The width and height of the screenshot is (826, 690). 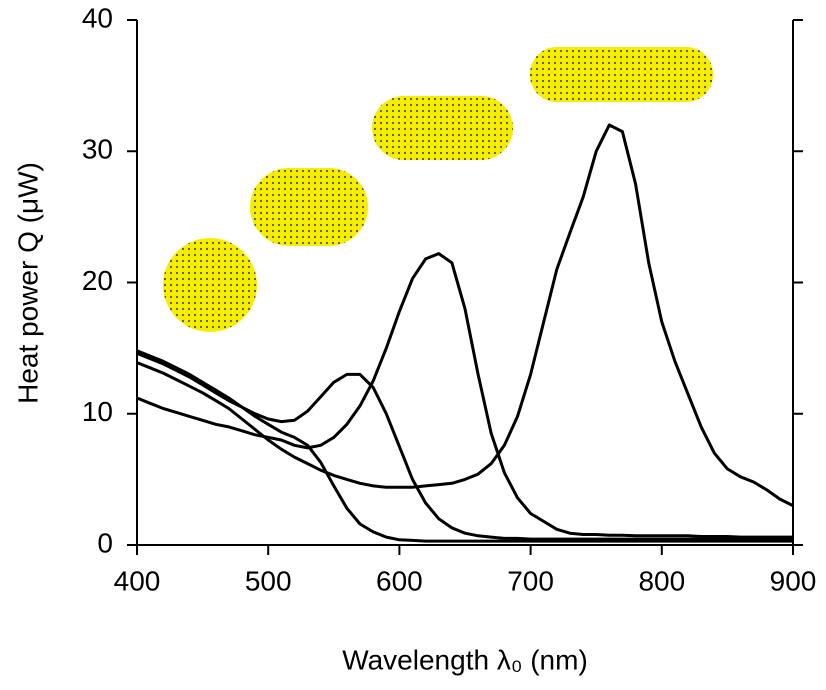 What do you see at coordinates (97, 280) in the screenshot?
I see `y-tick-label: 20` at bounding box center [97, 280].